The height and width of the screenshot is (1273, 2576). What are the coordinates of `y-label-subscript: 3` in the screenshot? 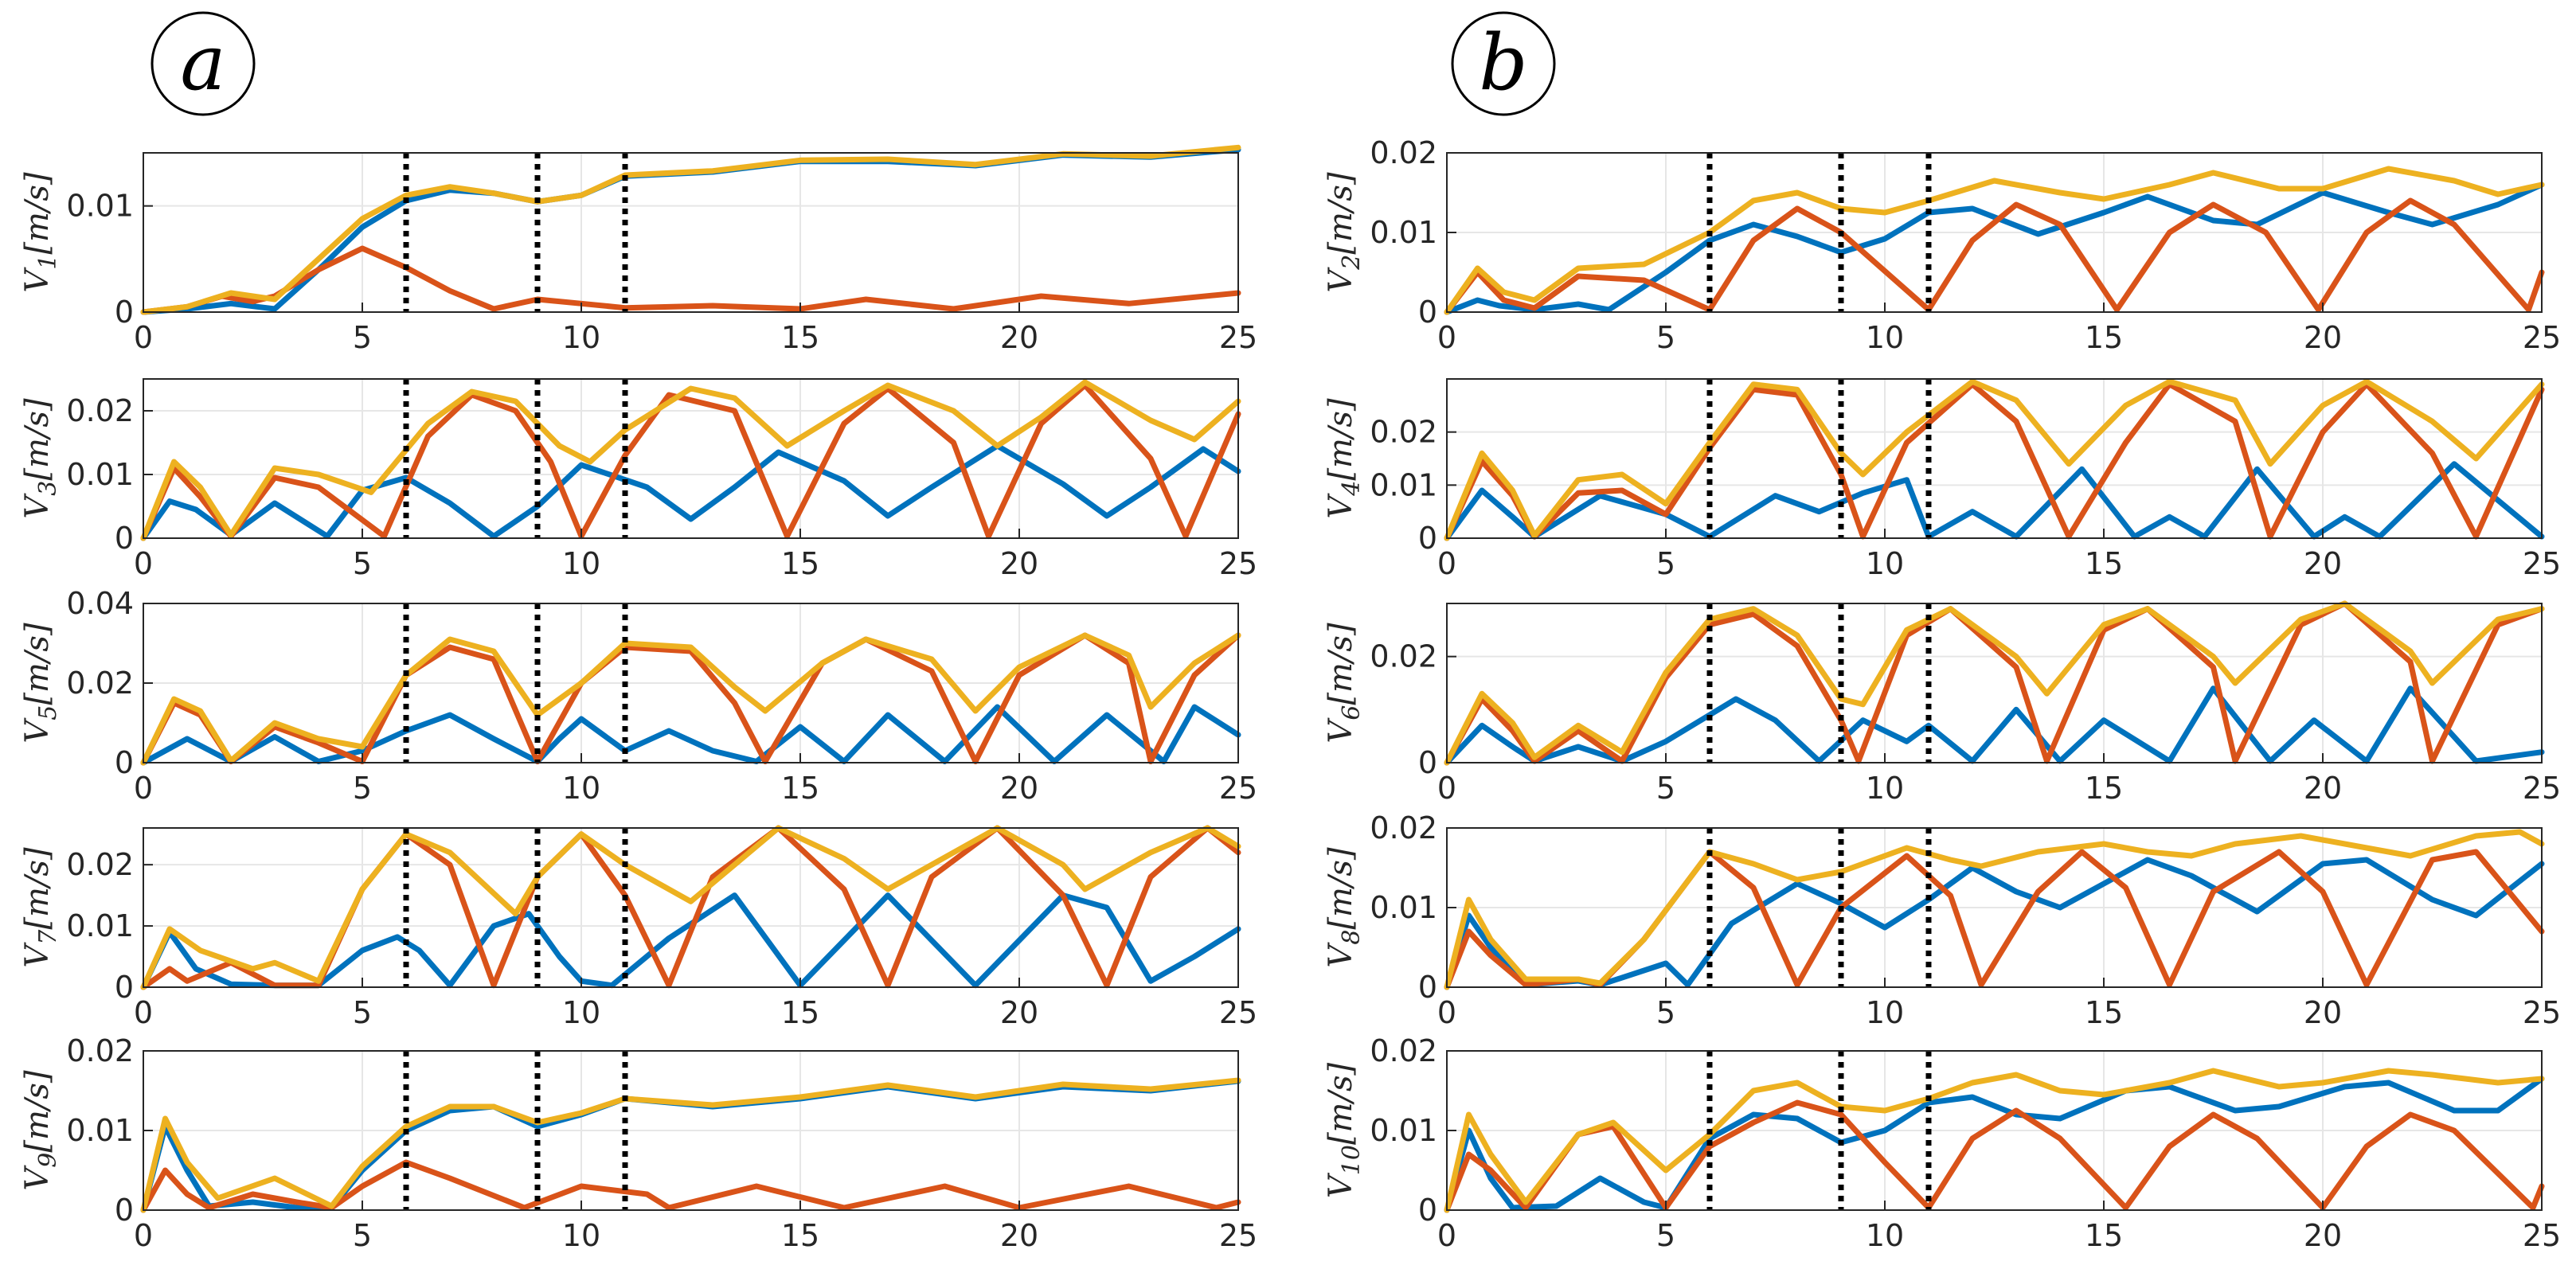 It's located at (48, 488).